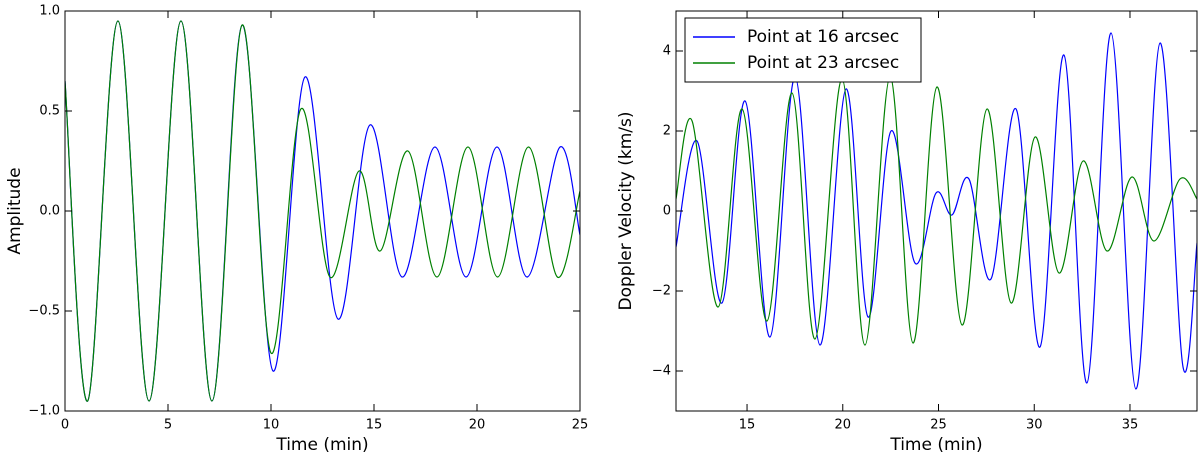 The height and width of the screenshot is (462, 1200). I want to click on x-tick-label: 30, so click(1034, 425).